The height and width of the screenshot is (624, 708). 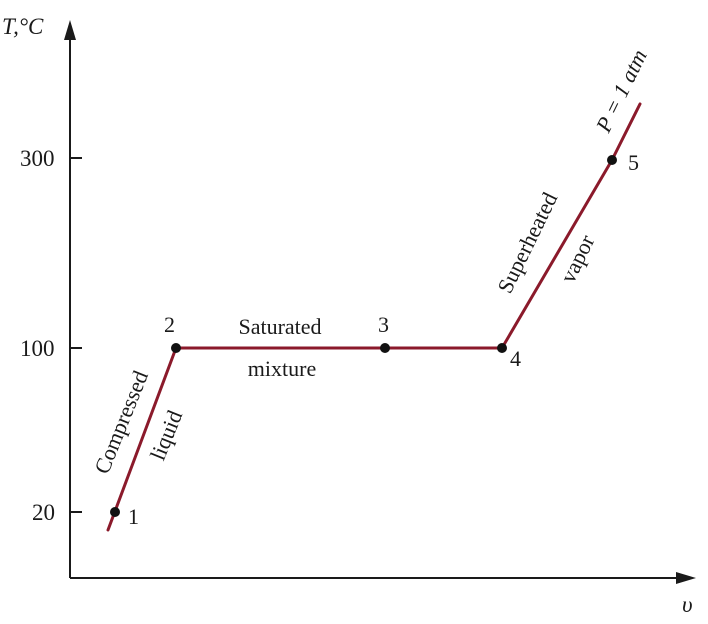 I want to click on point-label-5: 5, so click(x=633, y=162).